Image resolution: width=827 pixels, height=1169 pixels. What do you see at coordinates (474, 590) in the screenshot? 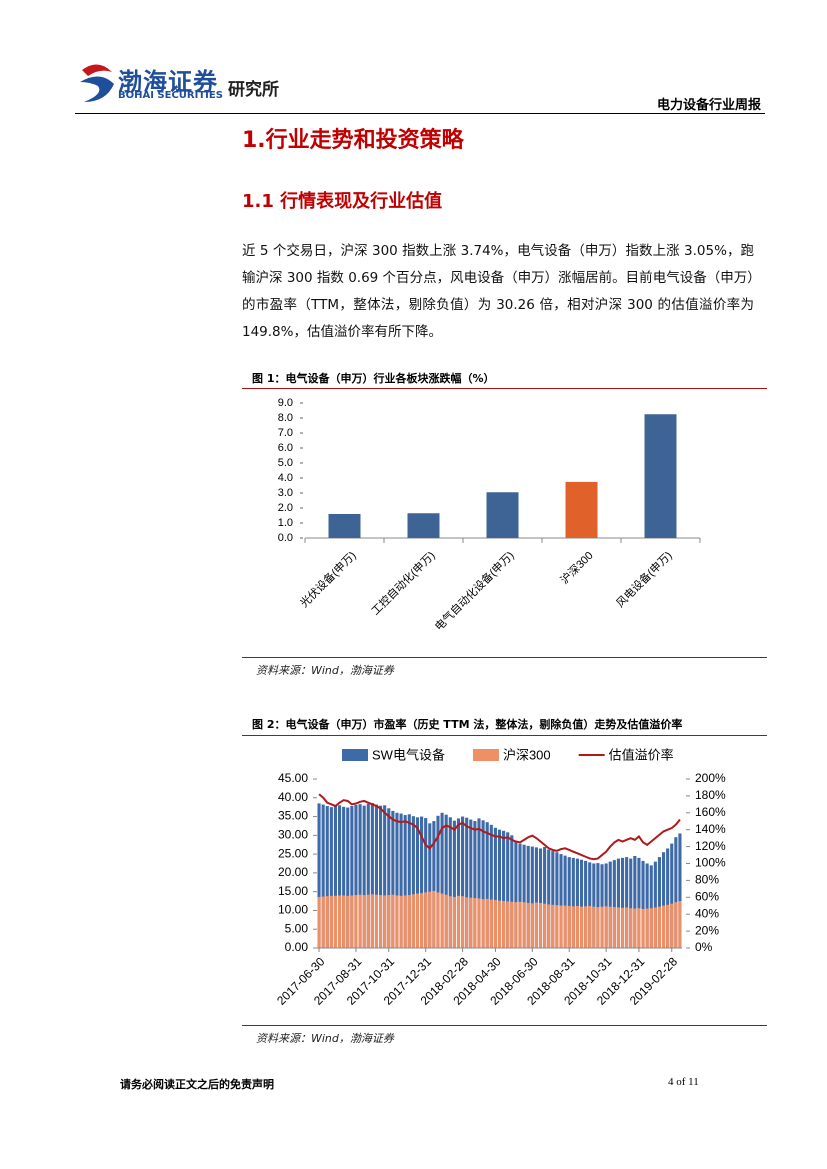
I see `x-tick-label: 电气自动化设备(申万)` at bounding box center [474, 590].